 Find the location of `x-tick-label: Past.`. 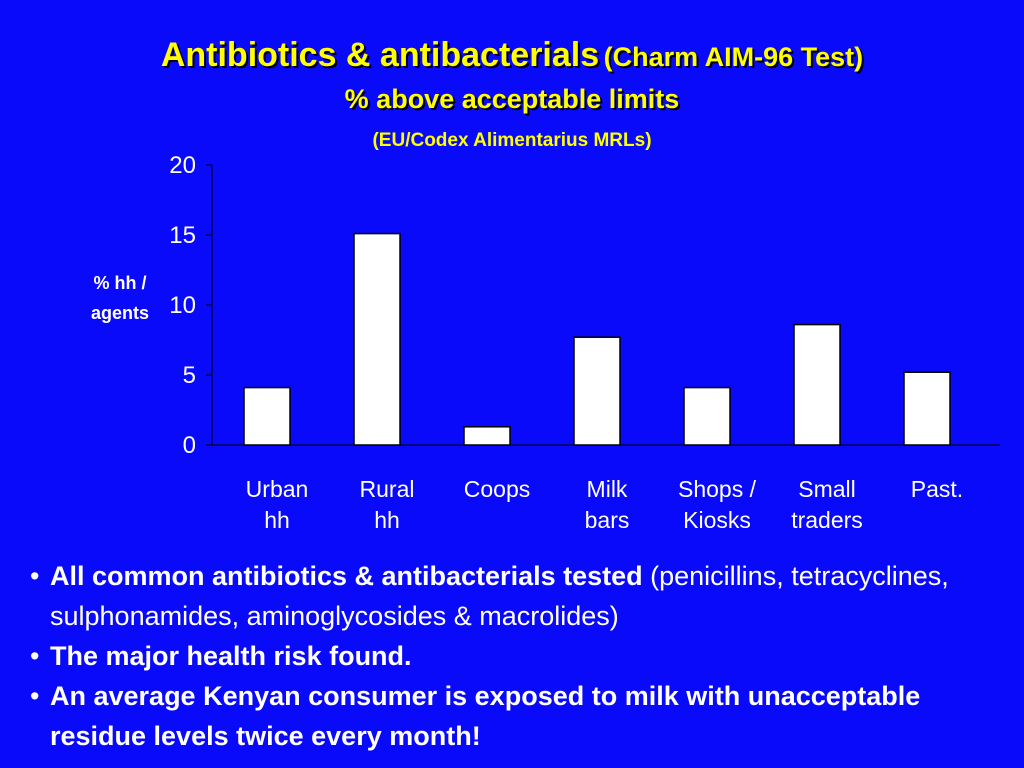

x-tick-label: Past. is located at coordinates (937, 489).